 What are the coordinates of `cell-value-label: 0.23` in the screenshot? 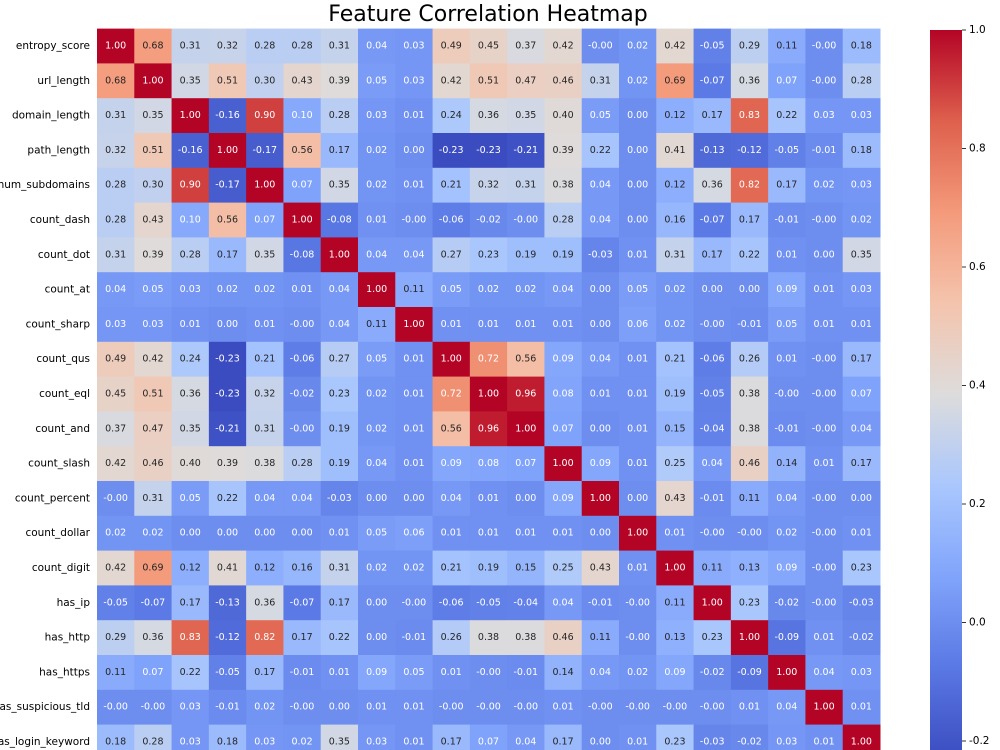 It's located at (339, 394).